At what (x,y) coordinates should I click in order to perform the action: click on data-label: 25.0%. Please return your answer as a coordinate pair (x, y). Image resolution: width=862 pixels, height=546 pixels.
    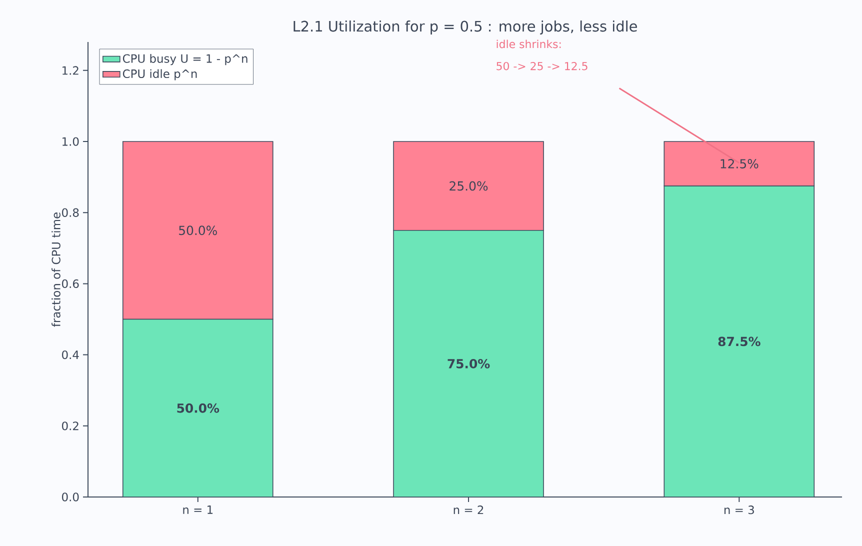
    Looking at the image, I should click on (469, 186).